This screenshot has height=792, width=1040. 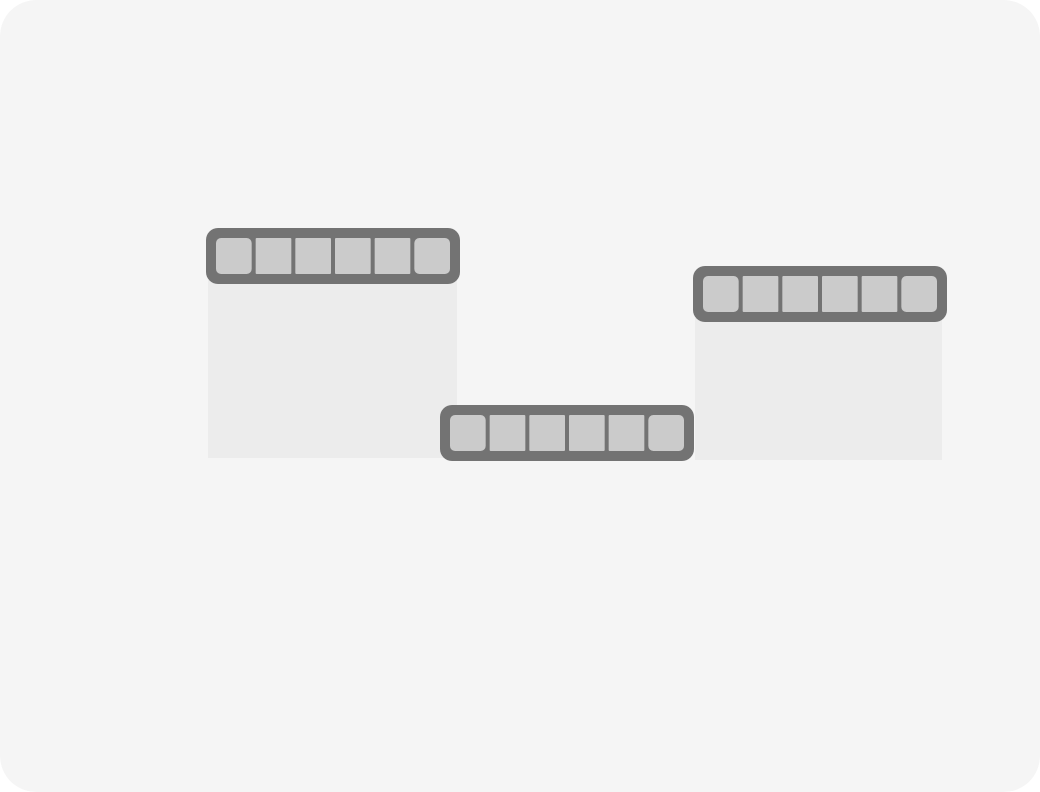 I want to click on tray-middle, so click(x=567, y=433).